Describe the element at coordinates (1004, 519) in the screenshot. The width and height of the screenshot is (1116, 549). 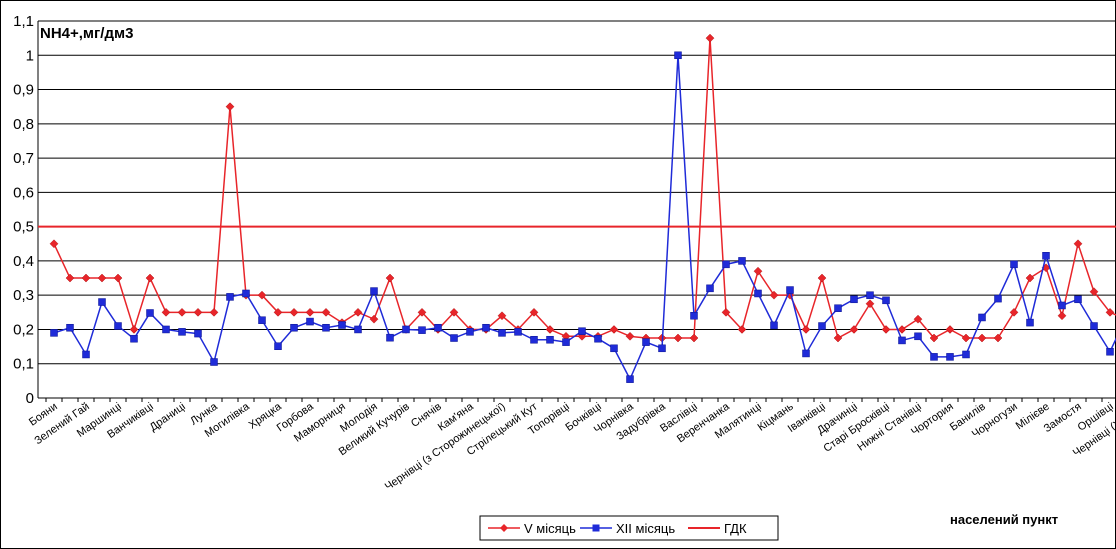
I see `x-axis-label: населений пункт` at that location.